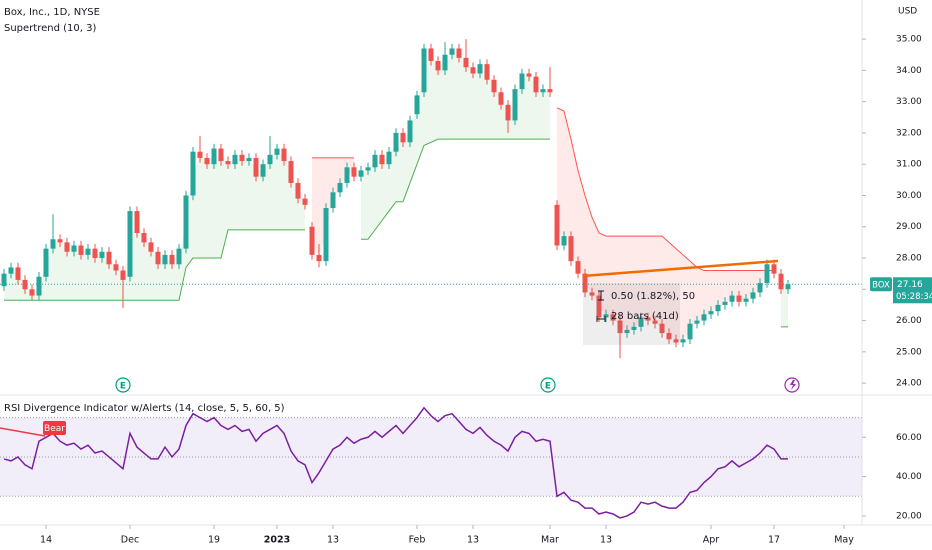  I want to click on x-tick-label: Apr, so click(711, 540).